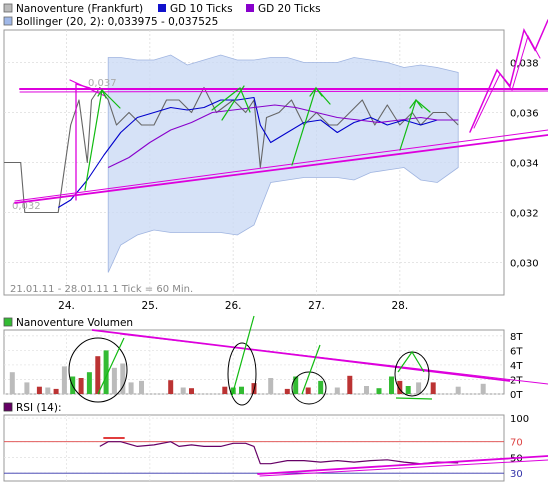  I want to click on rsi-line, so click(279, 453).